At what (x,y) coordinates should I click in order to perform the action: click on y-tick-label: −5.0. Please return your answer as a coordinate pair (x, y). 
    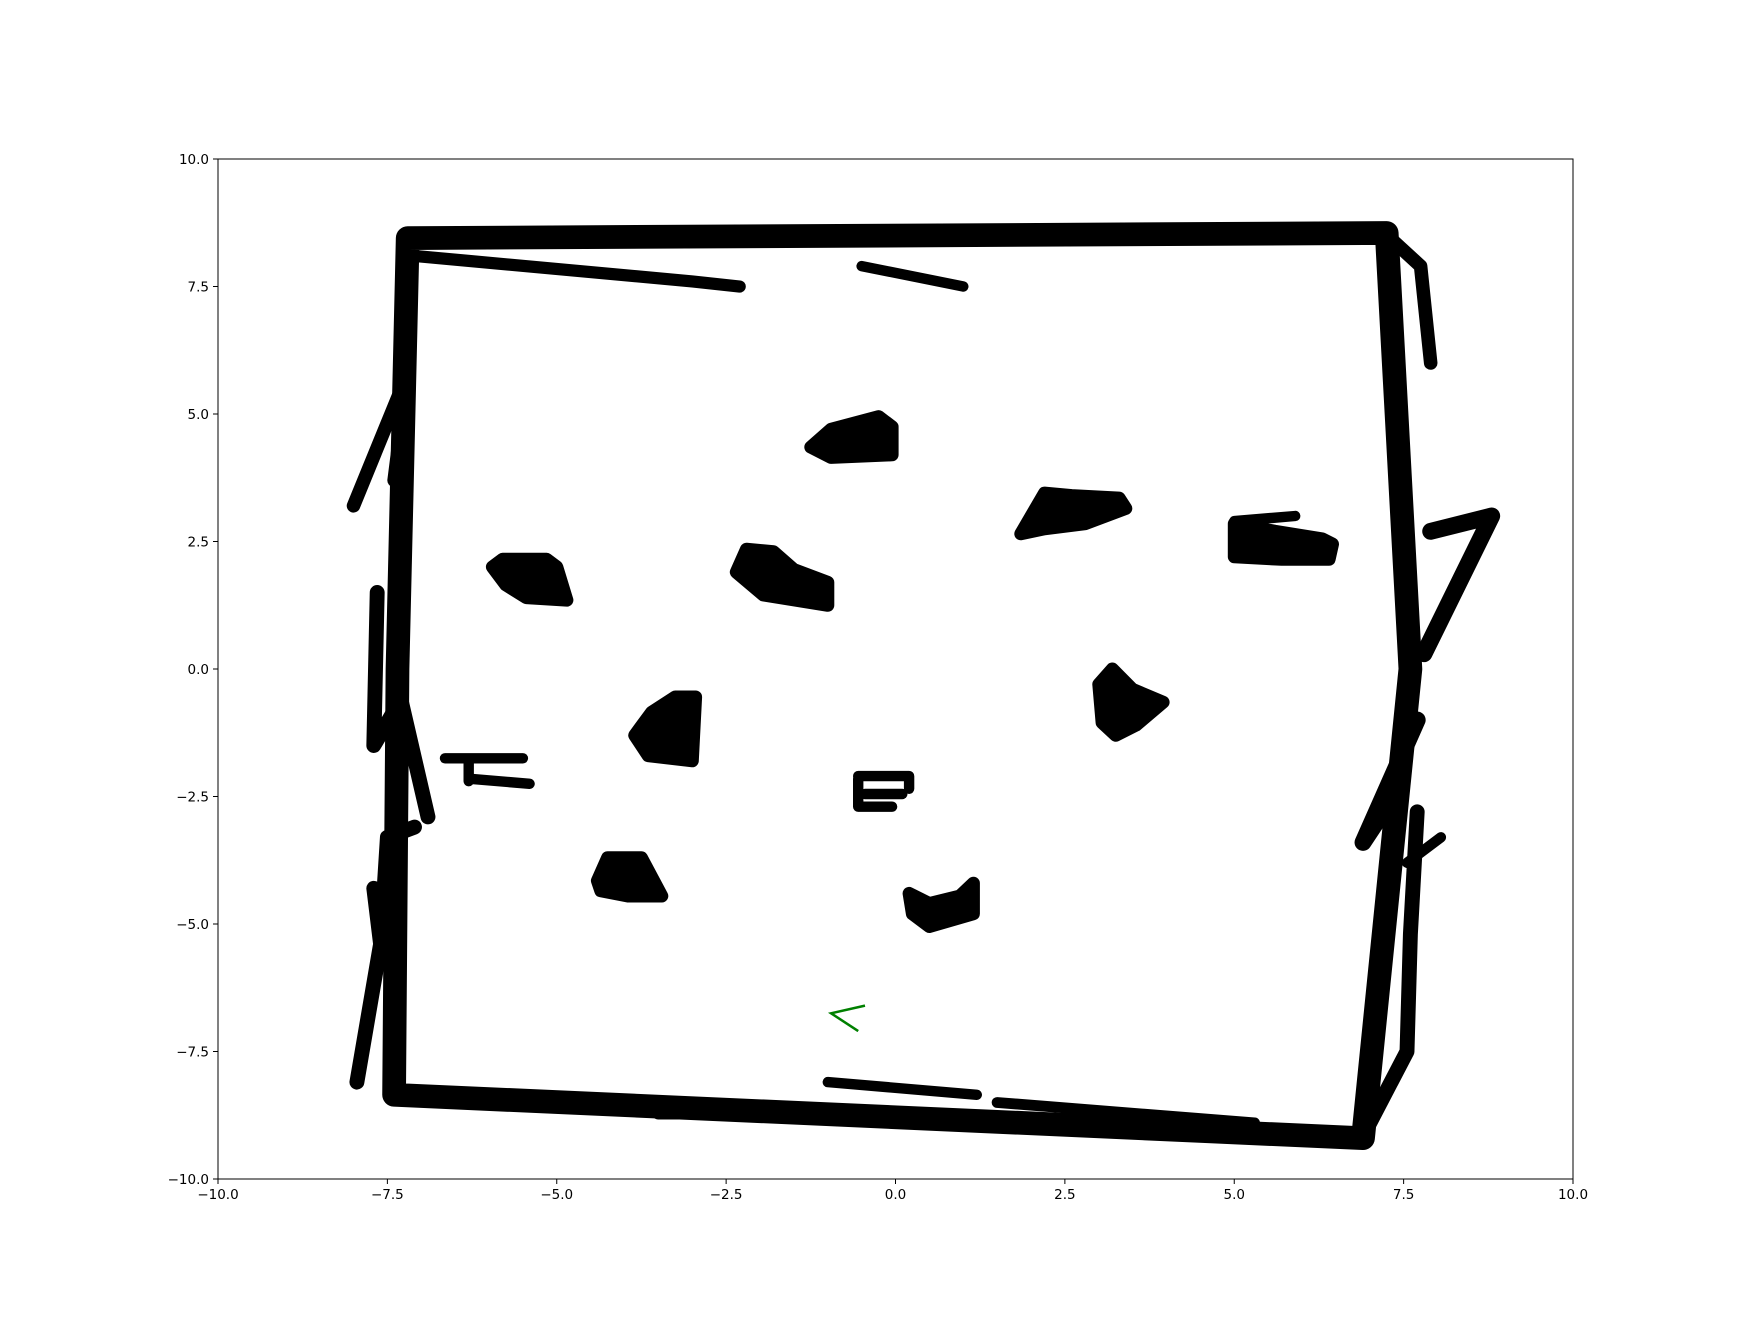
    Looking at the image, I should click on (192, 925).